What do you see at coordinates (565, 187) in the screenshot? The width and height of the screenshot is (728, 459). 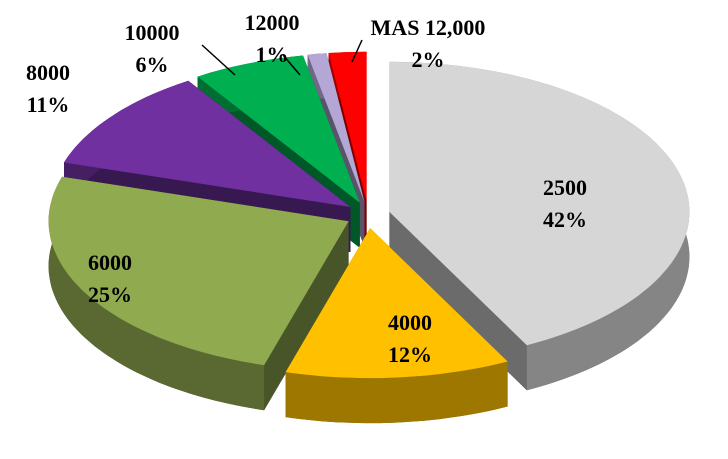 I see `category-label: 2500` at bounding box center [565, 187].